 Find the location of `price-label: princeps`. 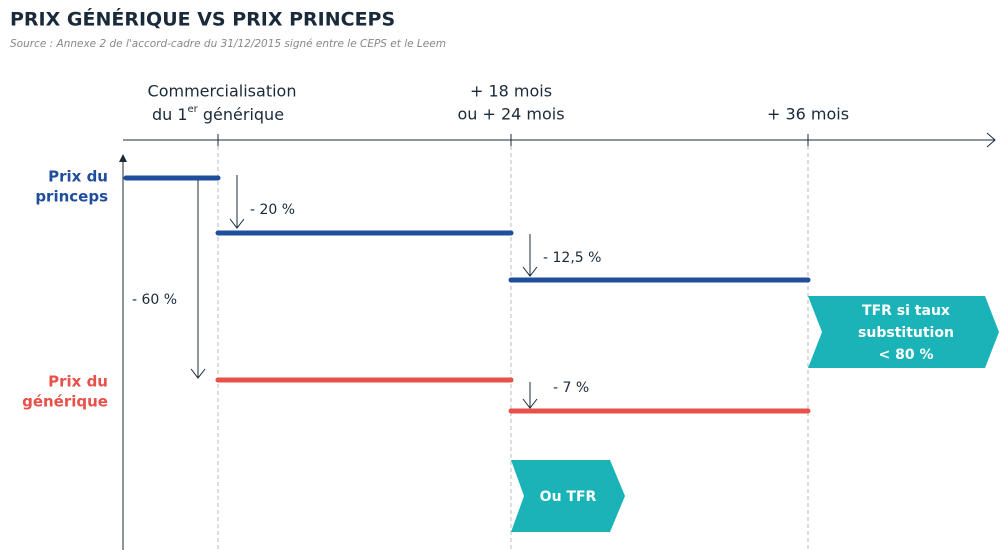

price-label: princeps is located at coordinates (71, 197).